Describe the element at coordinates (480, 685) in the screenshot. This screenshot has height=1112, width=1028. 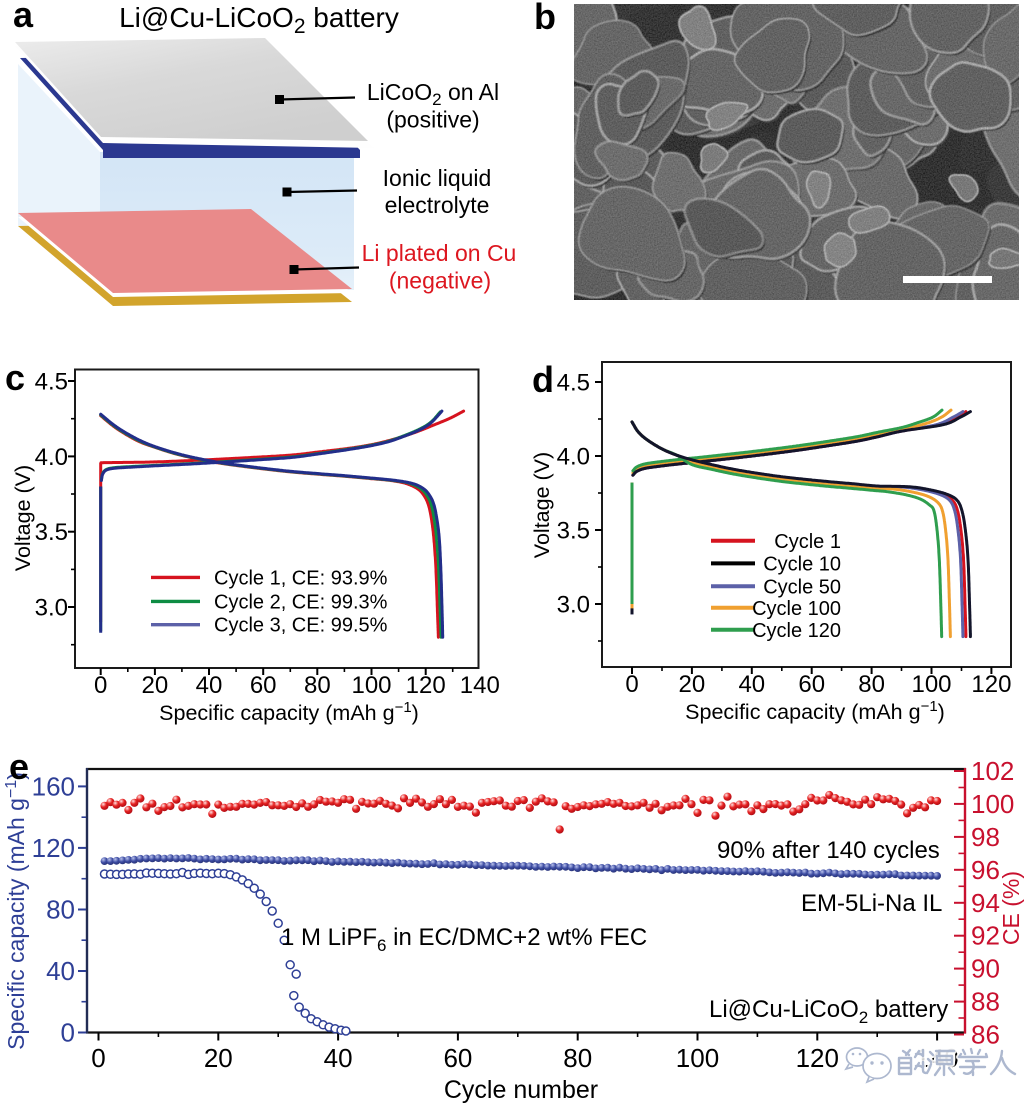
I see `svg-text: 140` at that location.